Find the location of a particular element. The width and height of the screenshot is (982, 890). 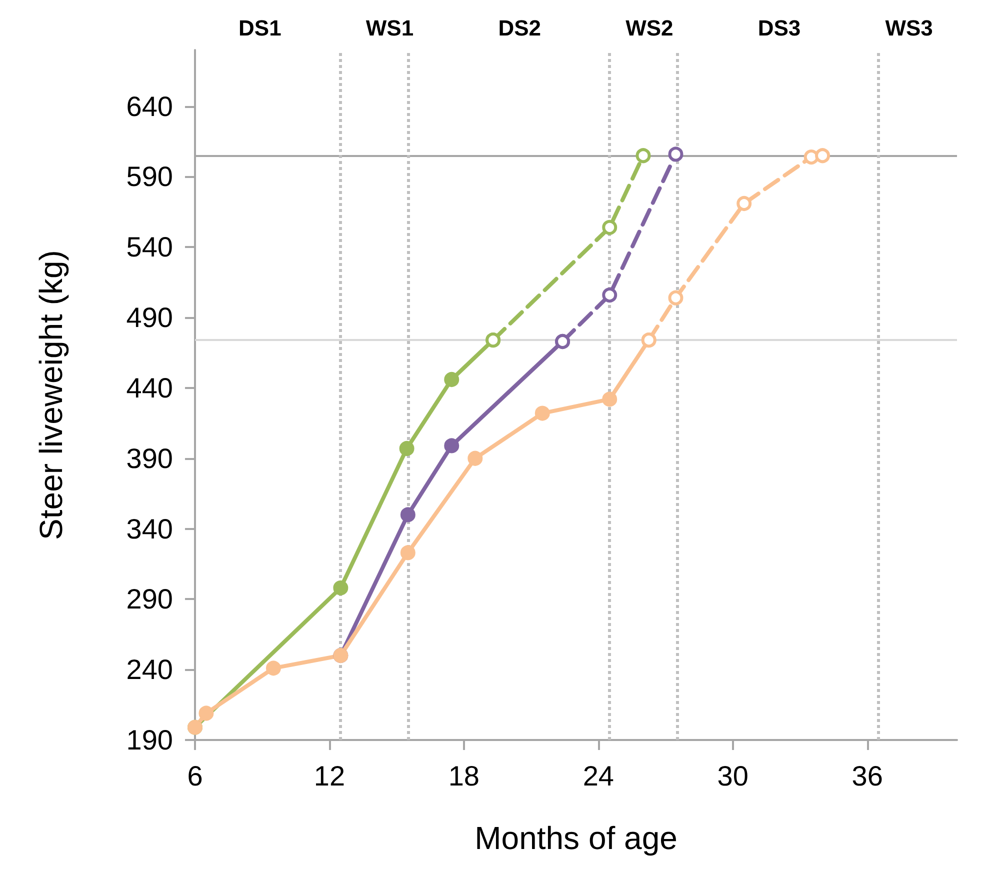

x-axis-title: Months of age is located at coordinates (576, 838).